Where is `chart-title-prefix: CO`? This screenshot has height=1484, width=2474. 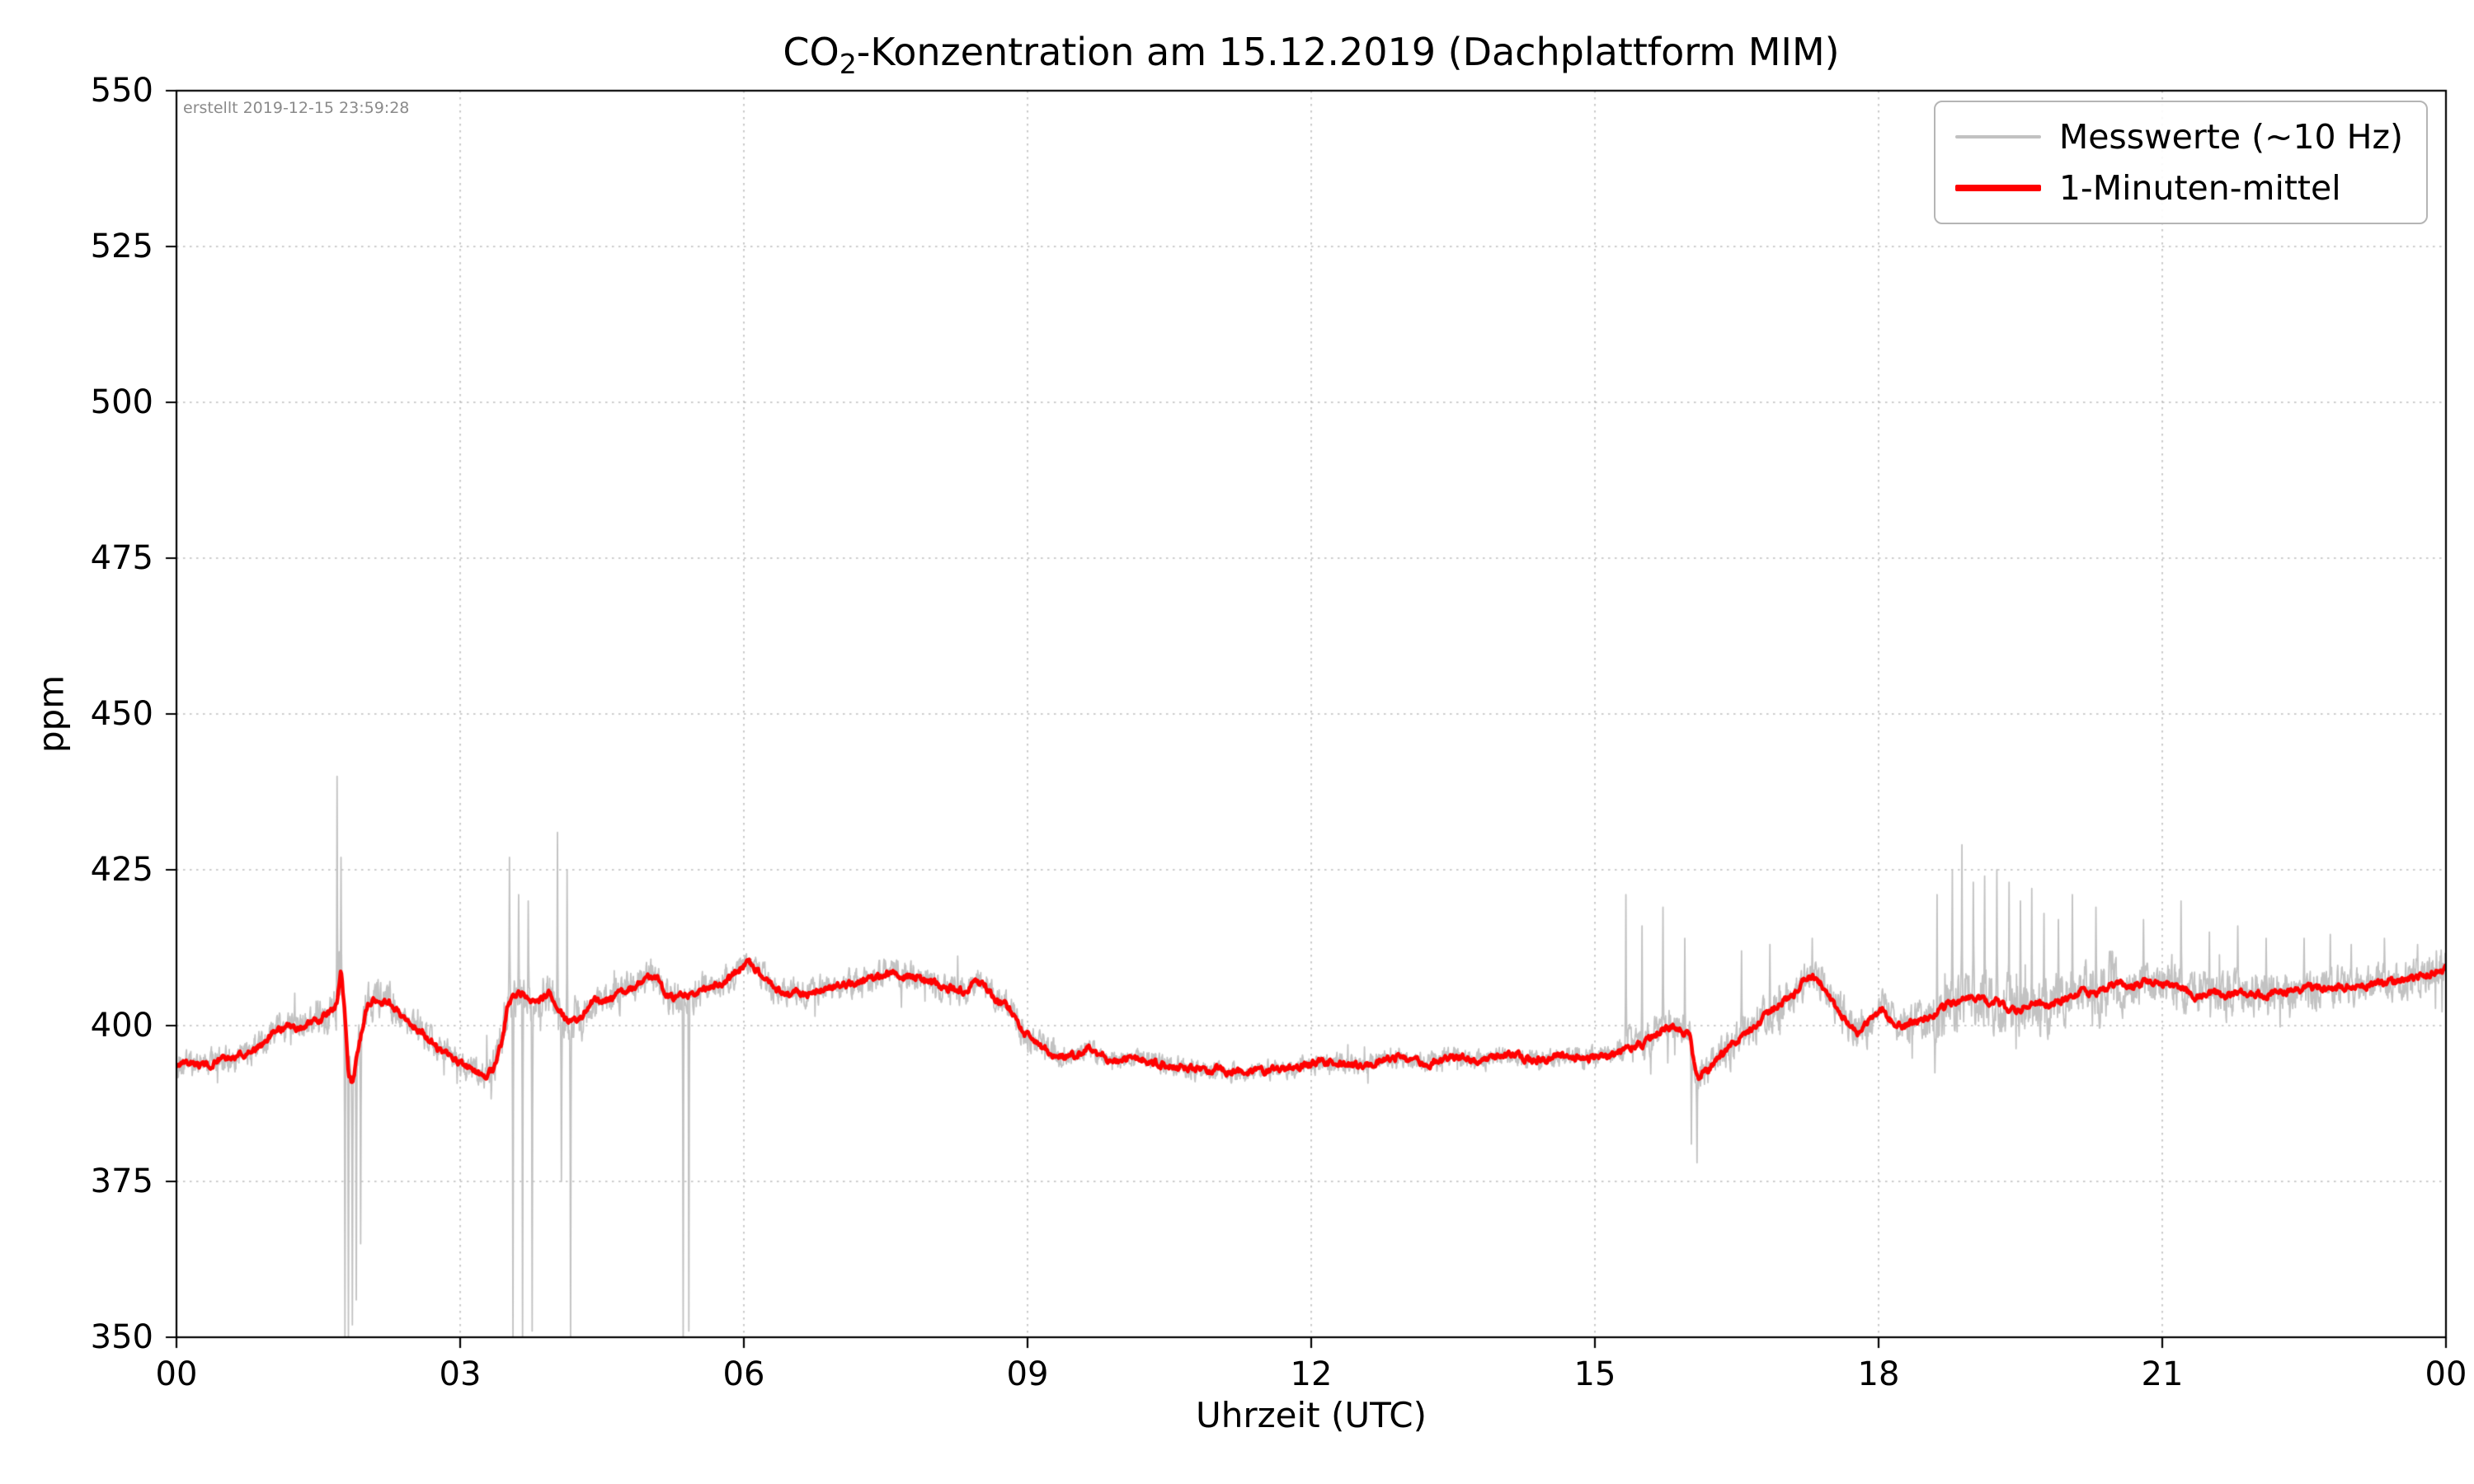
chart-title-prefix: CO is located at coordinates (811, 52).